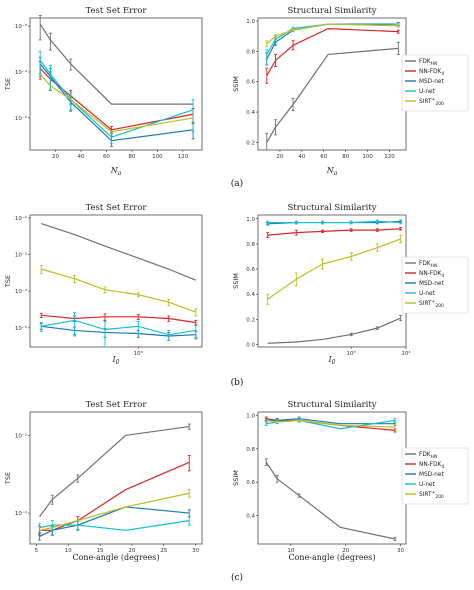 Image resolution: width=474 pixels, height=590 pixels. I want to click on x-tick-label: 15, so click(100, 551).